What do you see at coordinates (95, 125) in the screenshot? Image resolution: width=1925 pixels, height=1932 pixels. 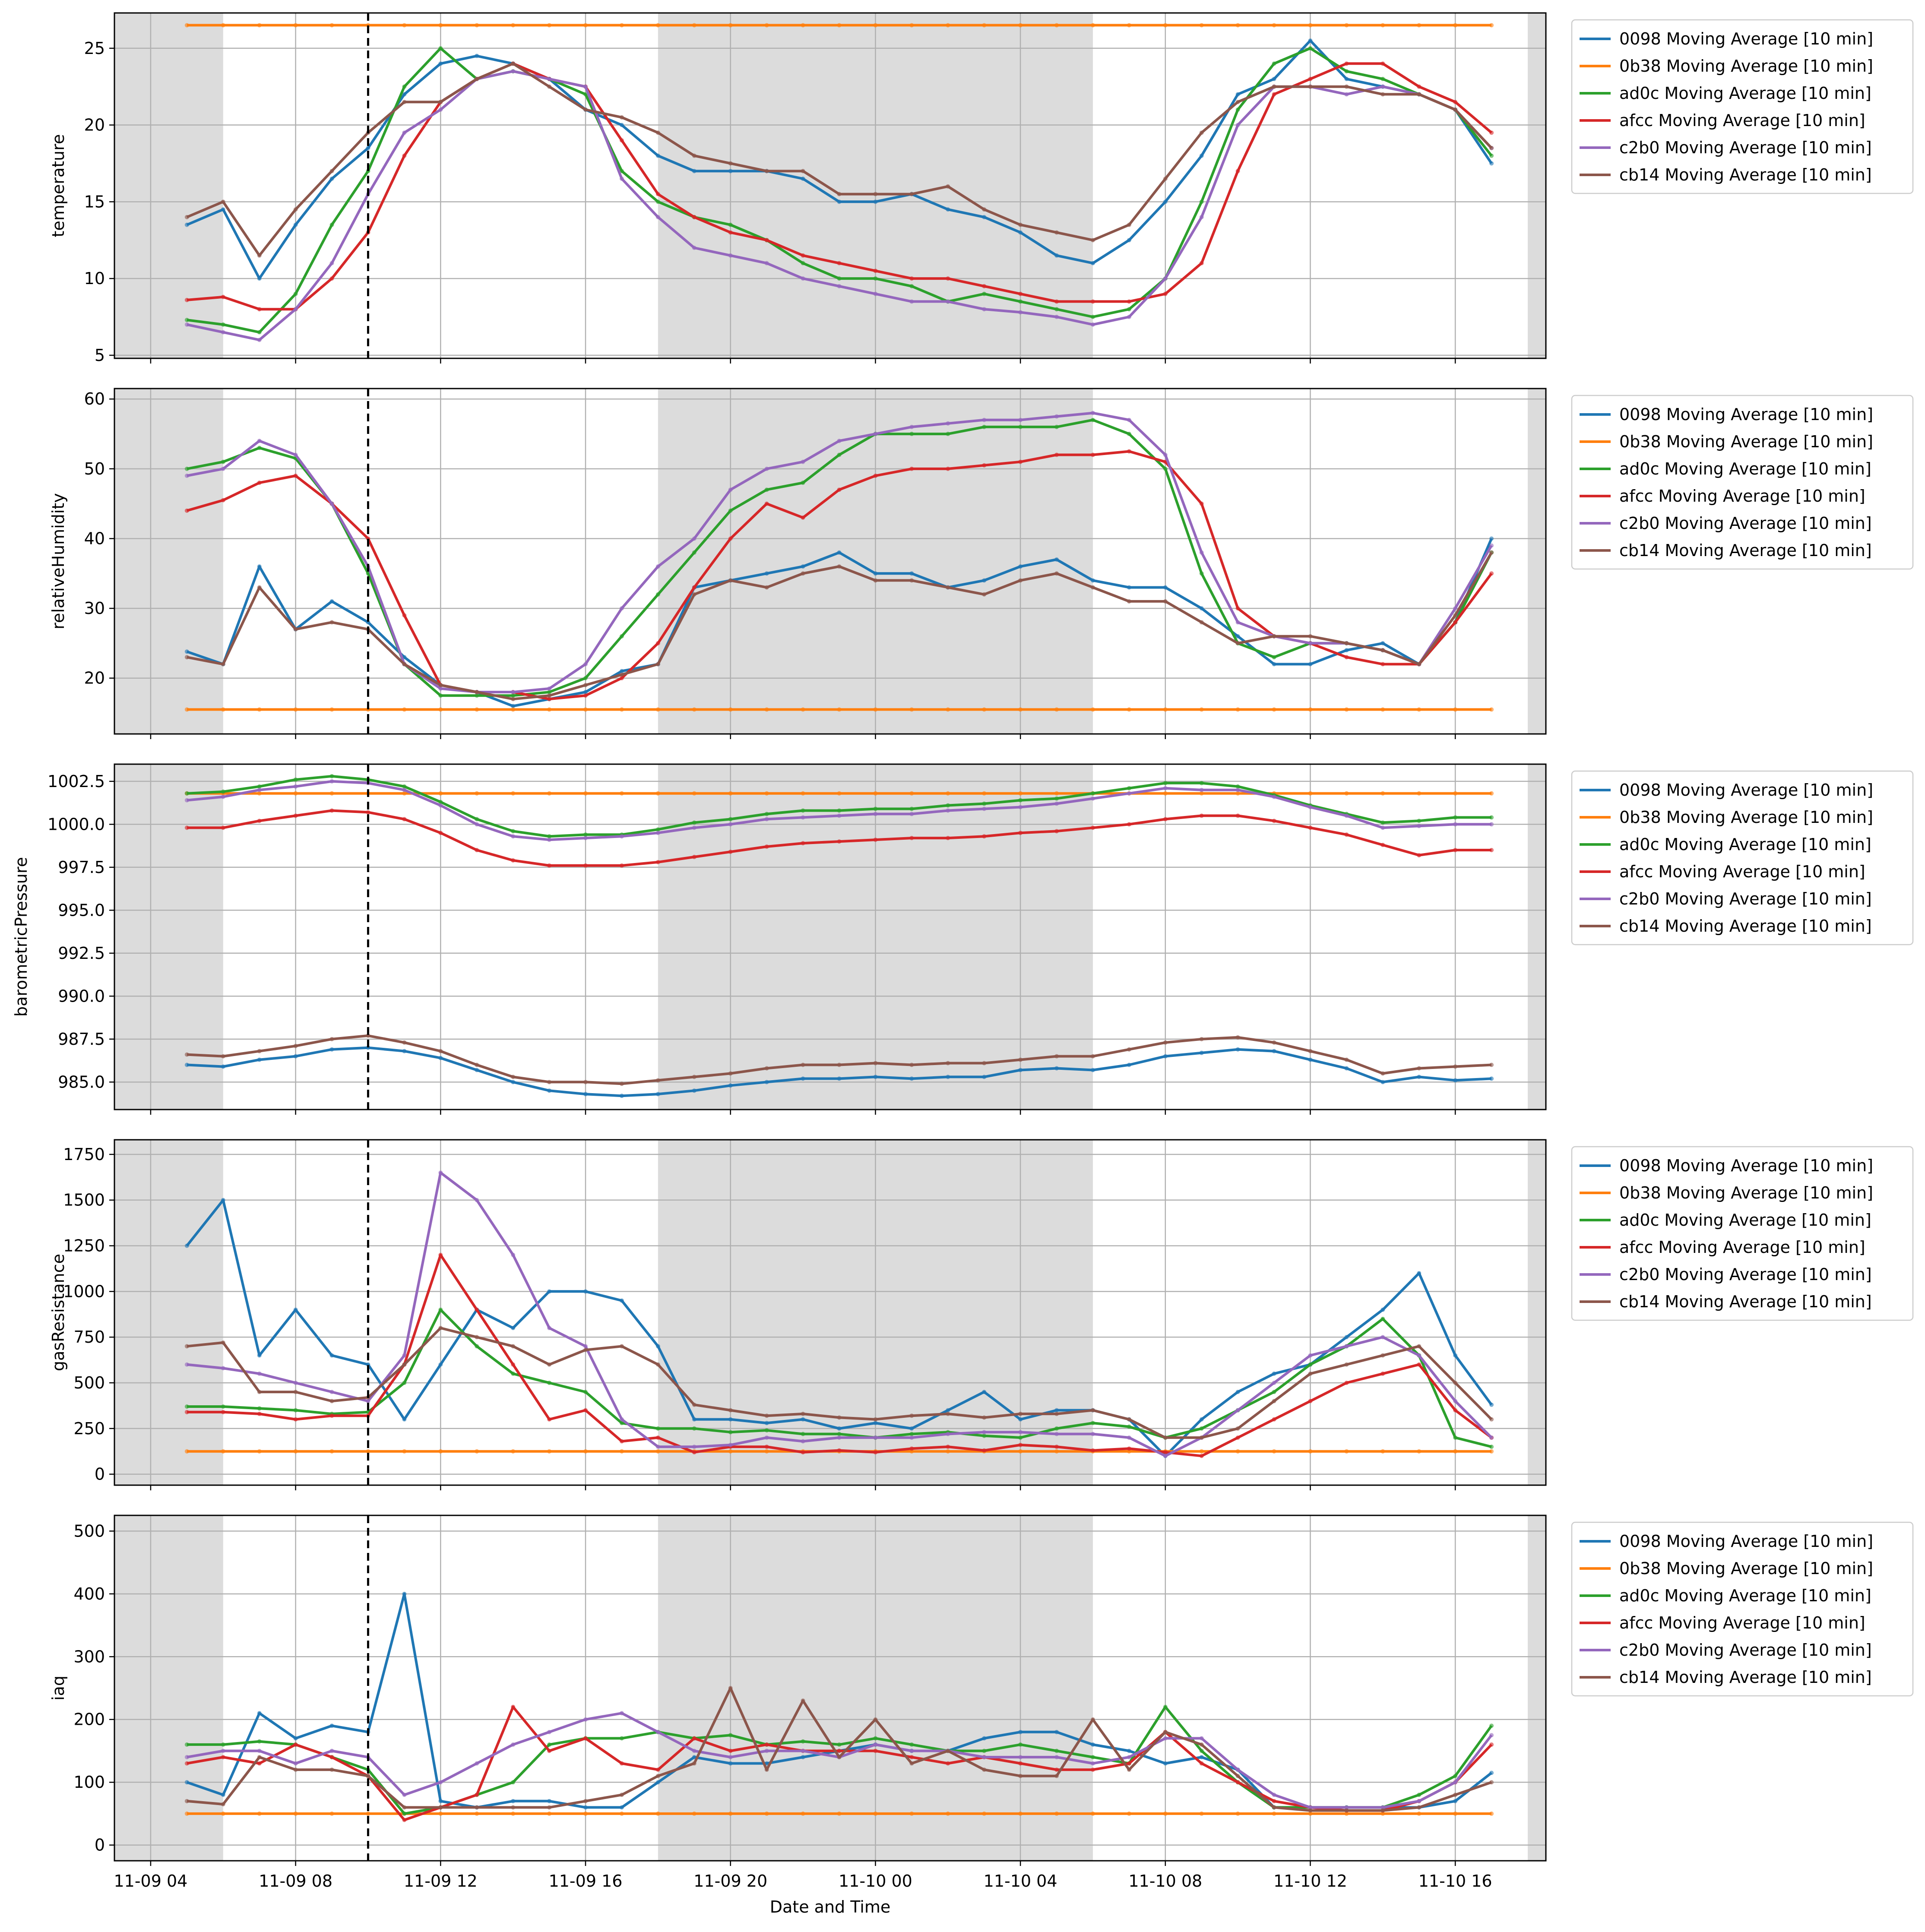 I see `y-tick-label: 20` at bounding box center [95, 125].